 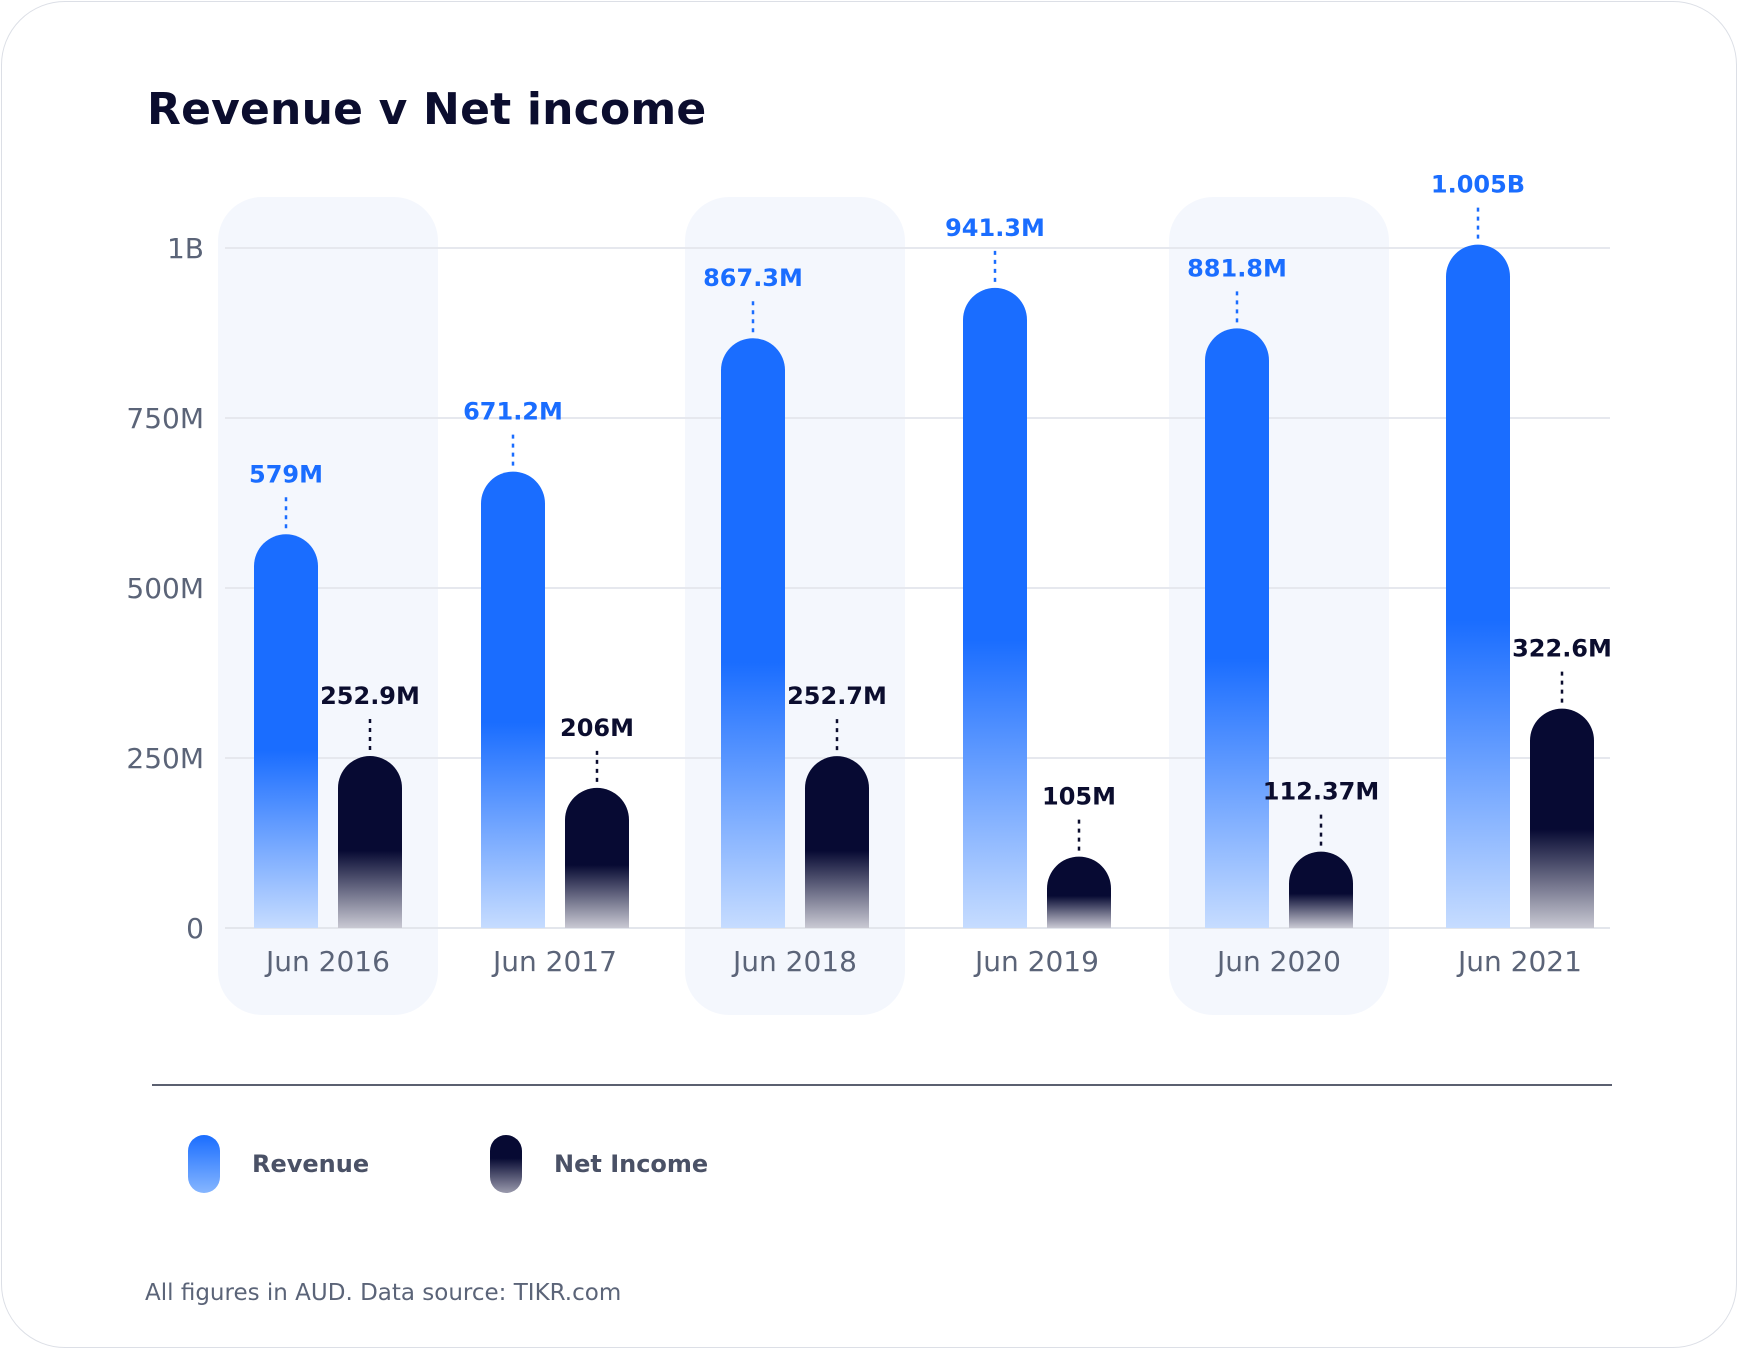 What do you see at coordinates (1278, 961) in the screenshot?
I see `x-tick-label: Jun 2020` at bounding box center [1278, 961].